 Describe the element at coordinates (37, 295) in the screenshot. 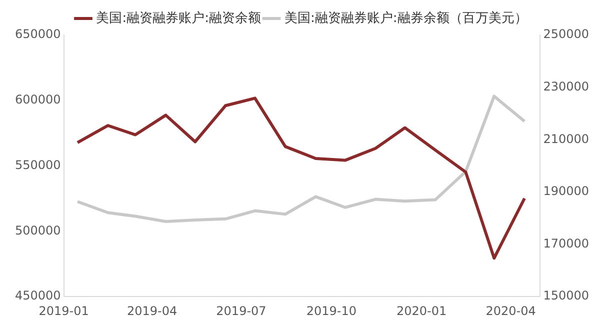

I see `y-tick-label: 450000` at that location.